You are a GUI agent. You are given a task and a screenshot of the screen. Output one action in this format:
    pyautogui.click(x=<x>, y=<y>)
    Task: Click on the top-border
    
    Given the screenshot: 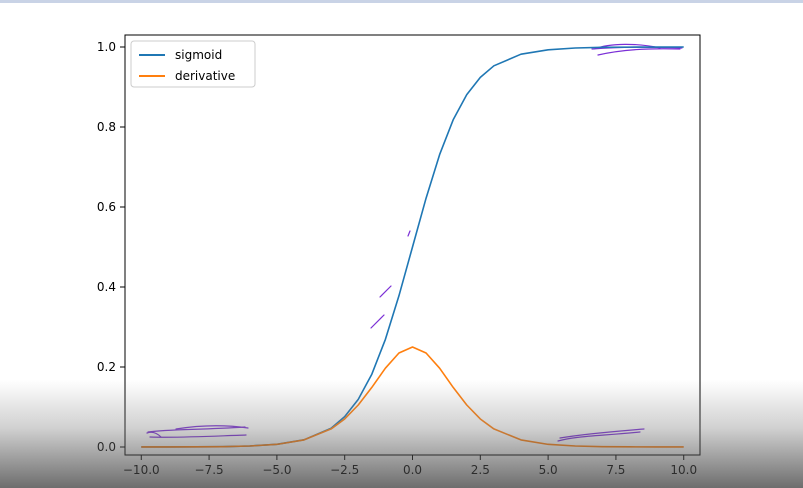 What is the action you would take?
    pyautogui.click(x=401, y=1)
    